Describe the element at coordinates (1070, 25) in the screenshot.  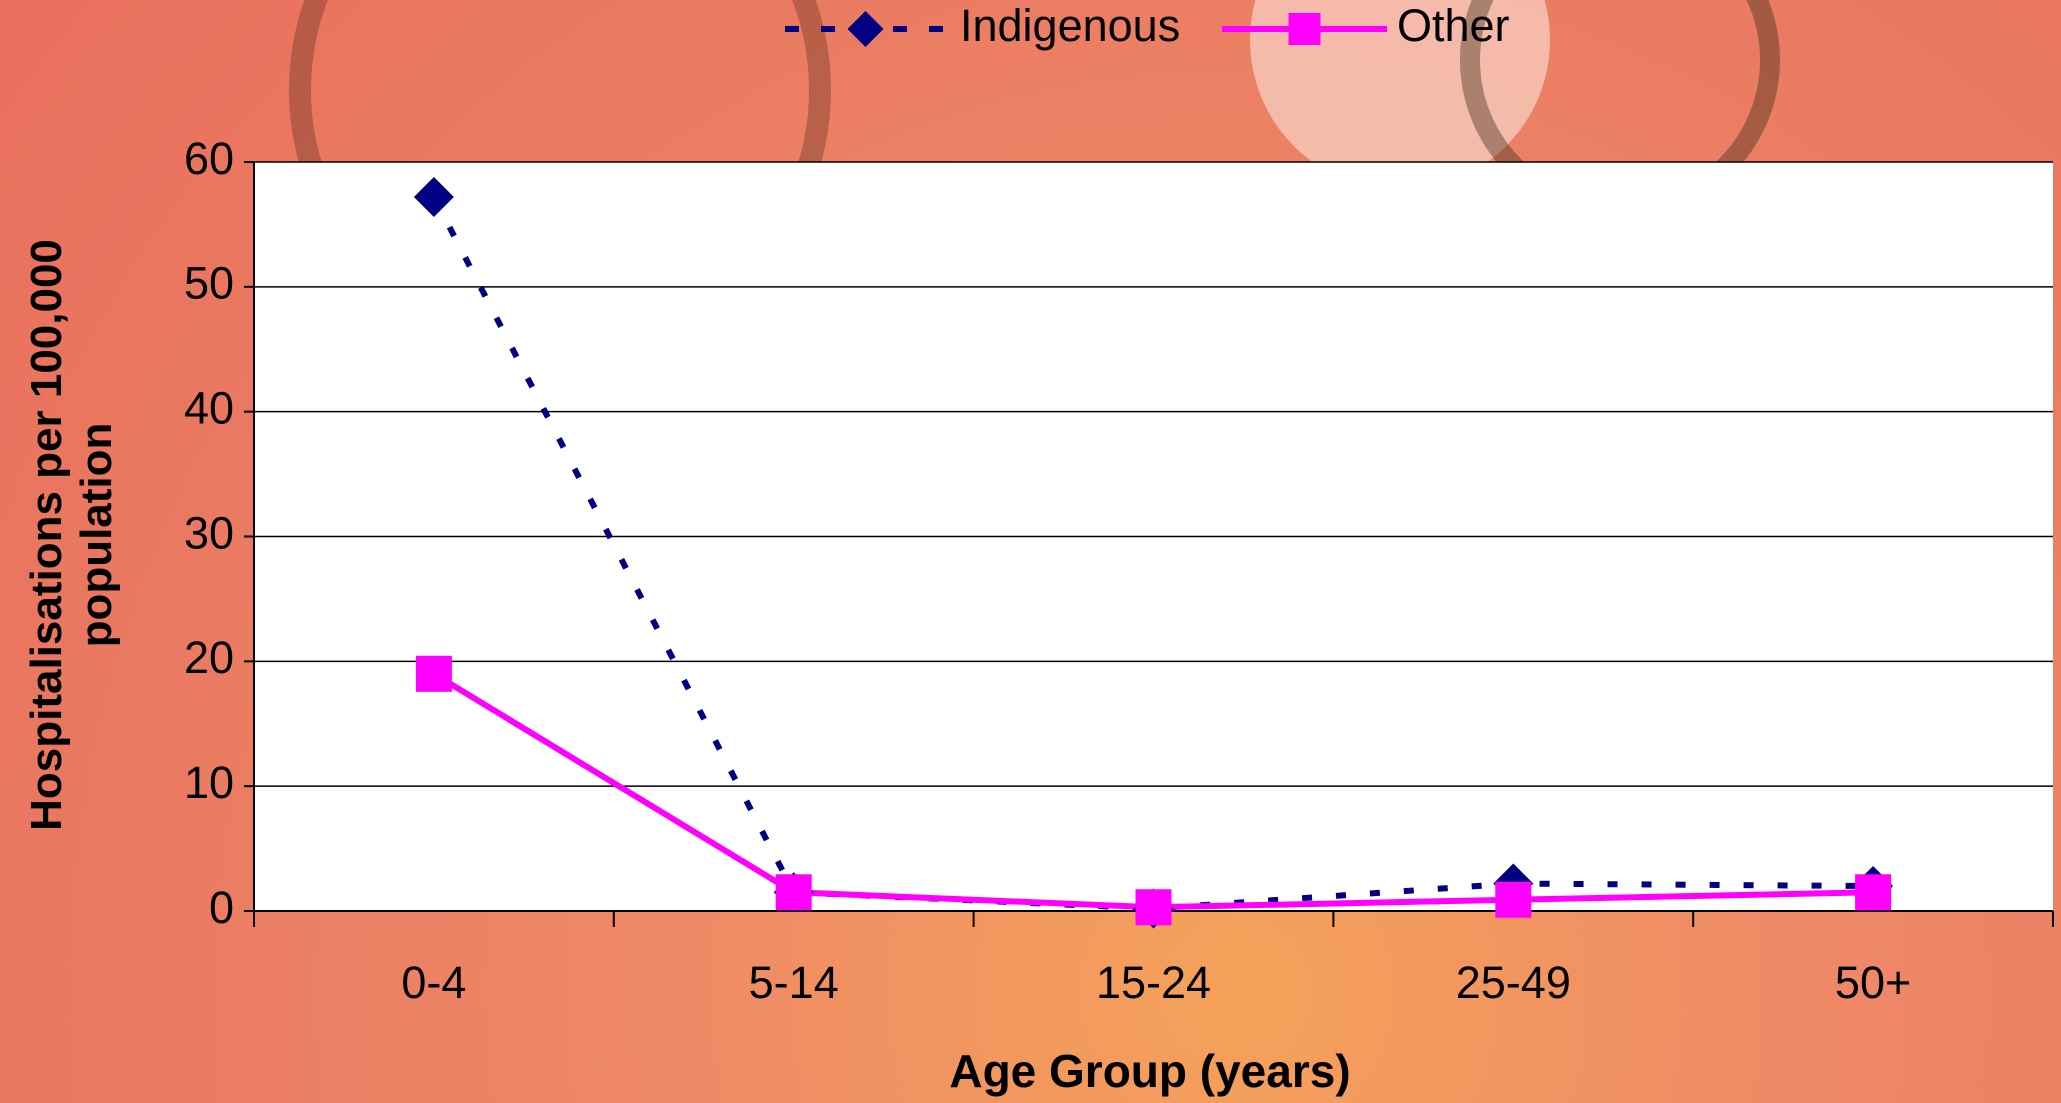
I see `legend-label: Indigenous` at that location.